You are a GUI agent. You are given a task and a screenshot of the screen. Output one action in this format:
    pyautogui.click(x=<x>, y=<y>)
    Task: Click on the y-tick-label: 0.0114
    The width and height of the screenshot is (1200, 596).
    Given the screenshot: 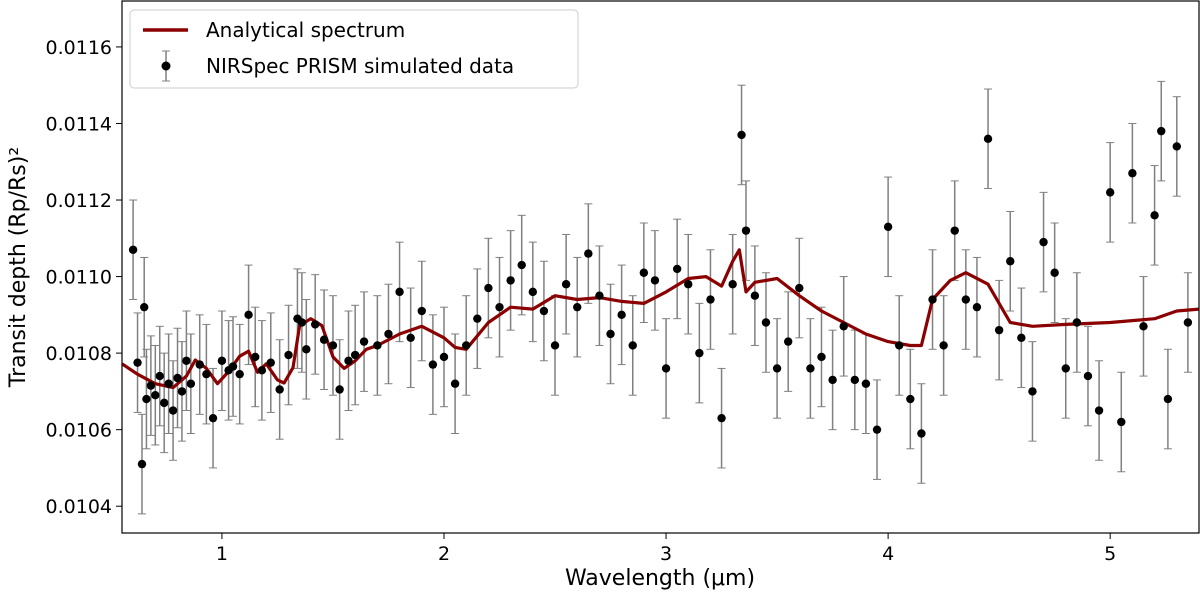 What is the action you would take?
    pyautogui.click(x=79, y=124)
    